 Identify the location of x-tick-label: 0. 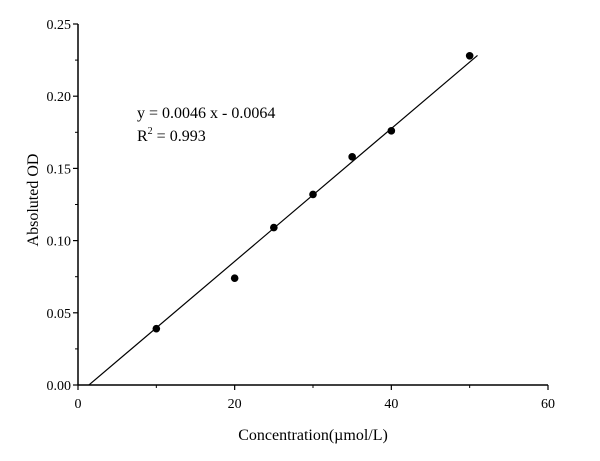
(78, 404).